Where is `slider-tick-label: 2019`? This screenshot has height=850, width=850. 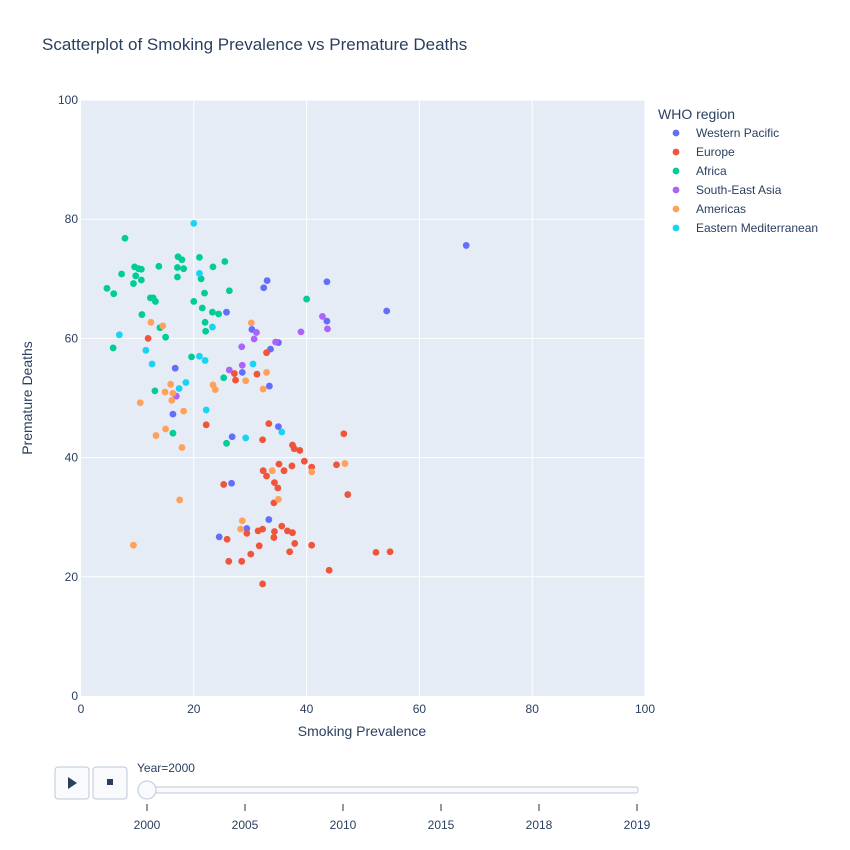 slider-tick-label: 2019 is located at coordinates (637, 825).